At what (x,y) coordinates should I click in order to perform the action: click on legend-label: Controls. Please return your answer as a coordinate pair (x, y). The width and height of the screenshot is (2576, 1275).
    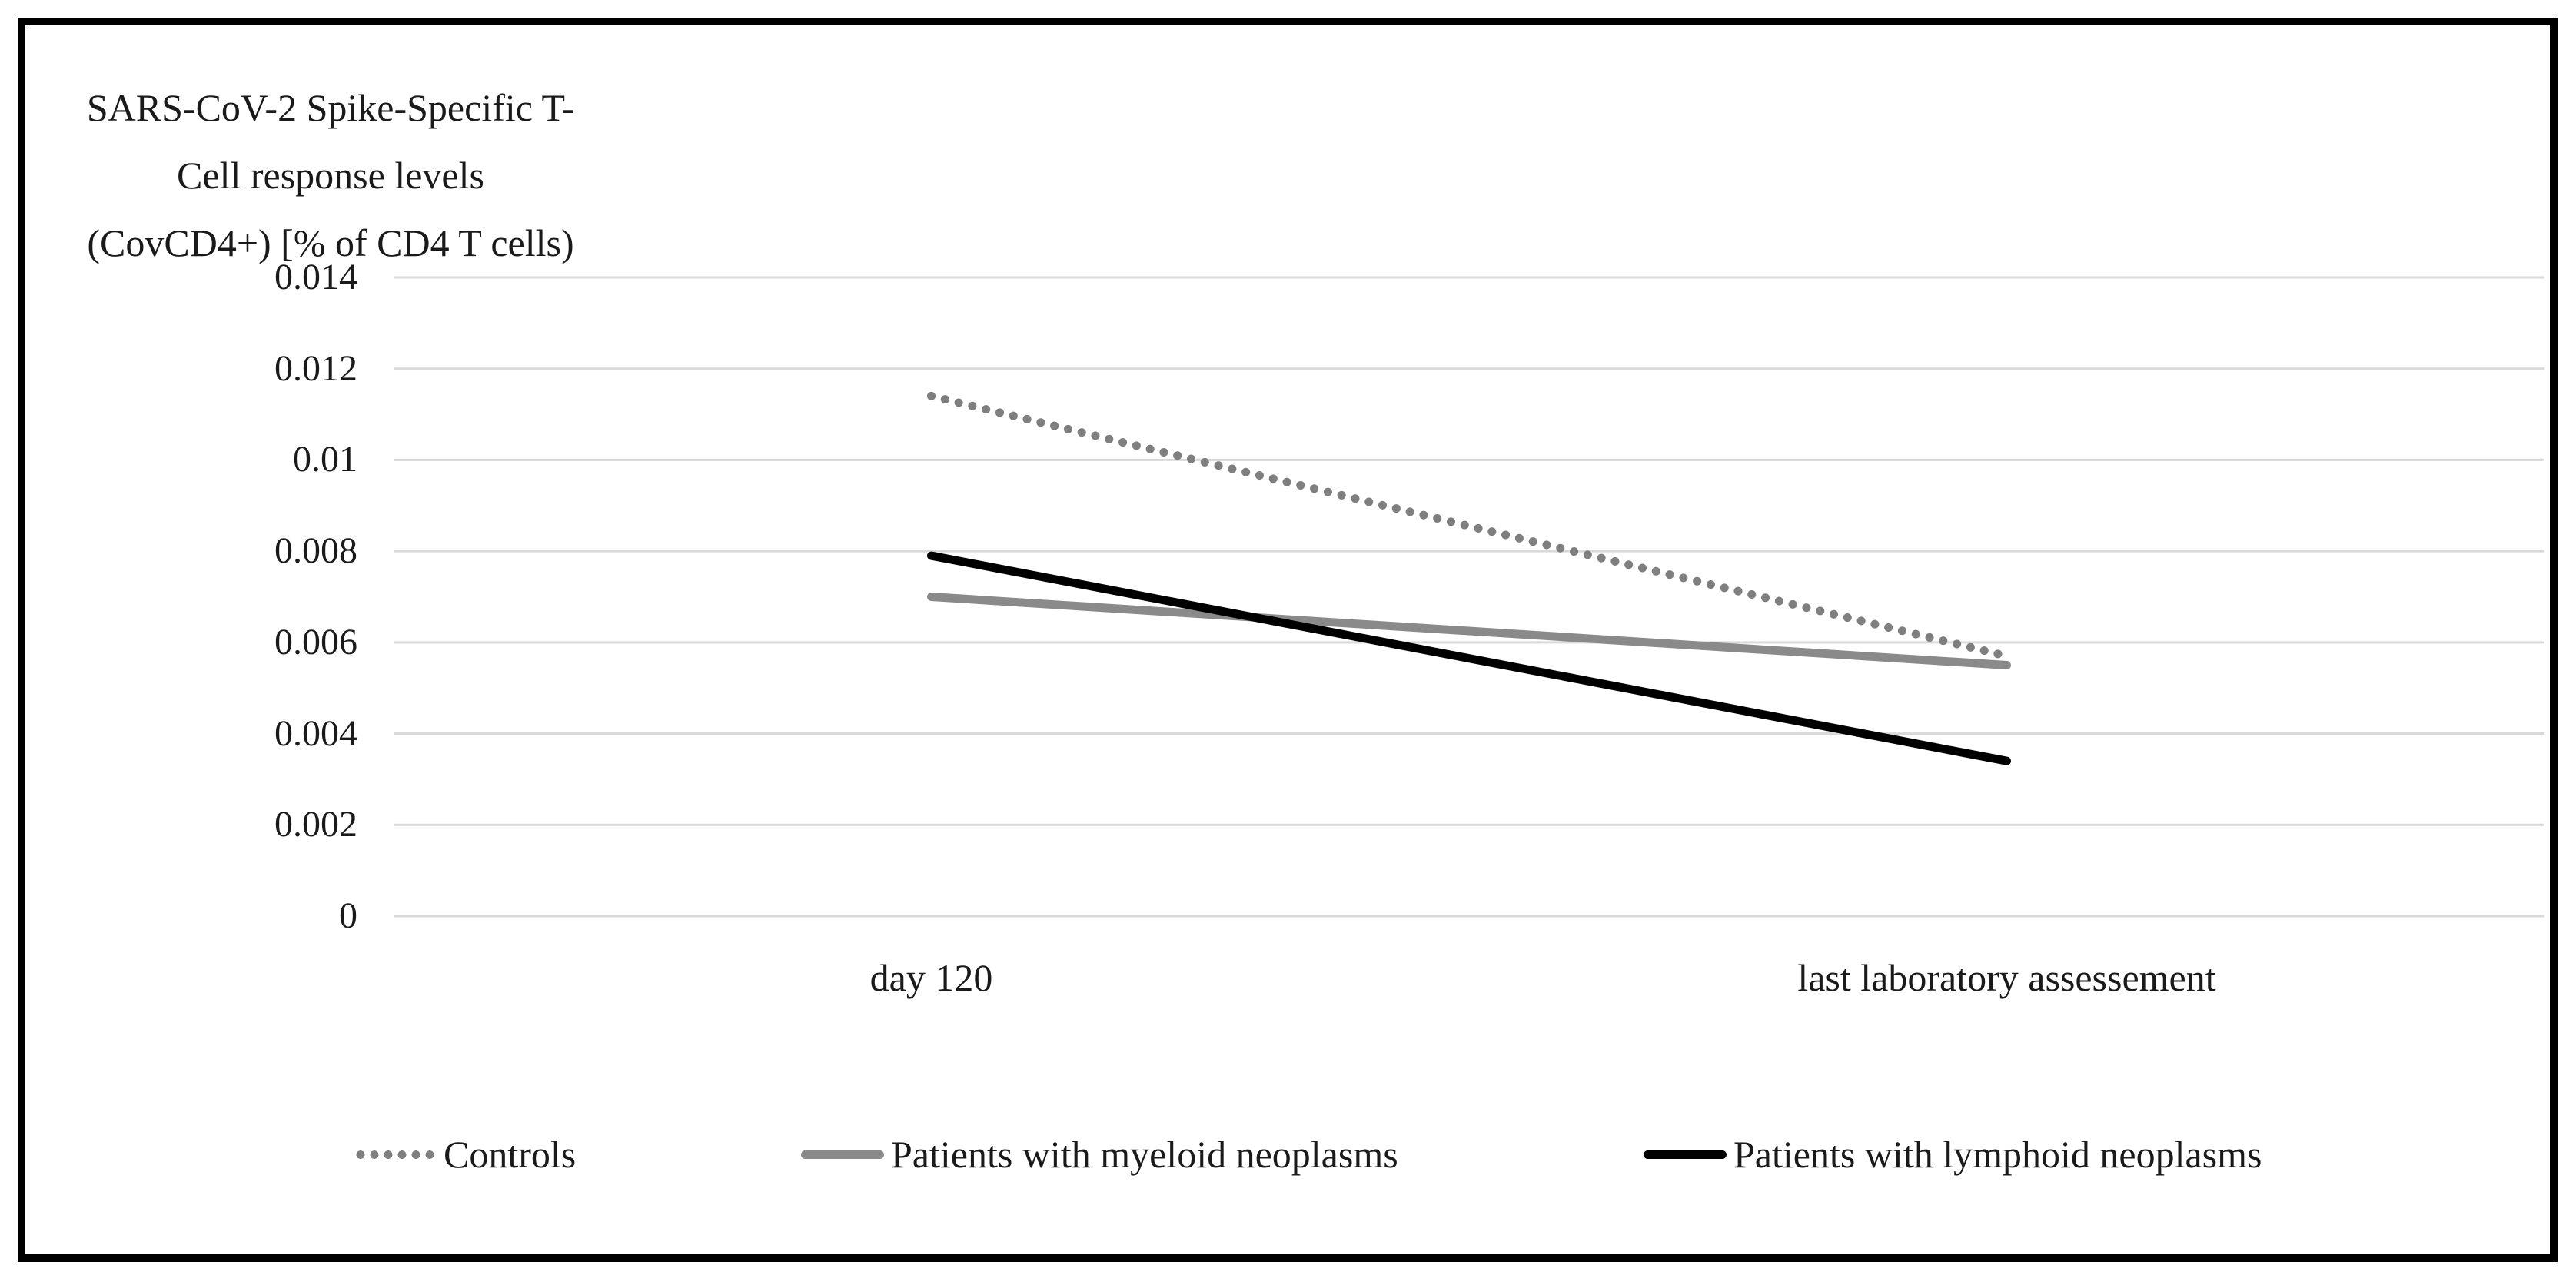
    Looking at the image, I should click on (510, 1154).